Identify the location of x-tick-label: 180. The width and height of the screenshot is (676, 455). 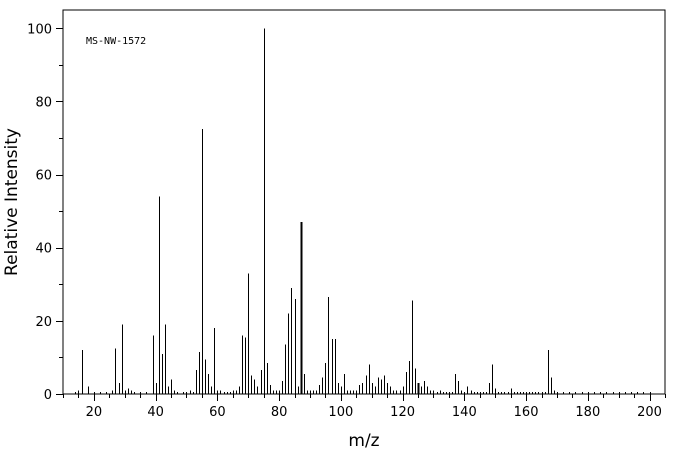
(587, 412).